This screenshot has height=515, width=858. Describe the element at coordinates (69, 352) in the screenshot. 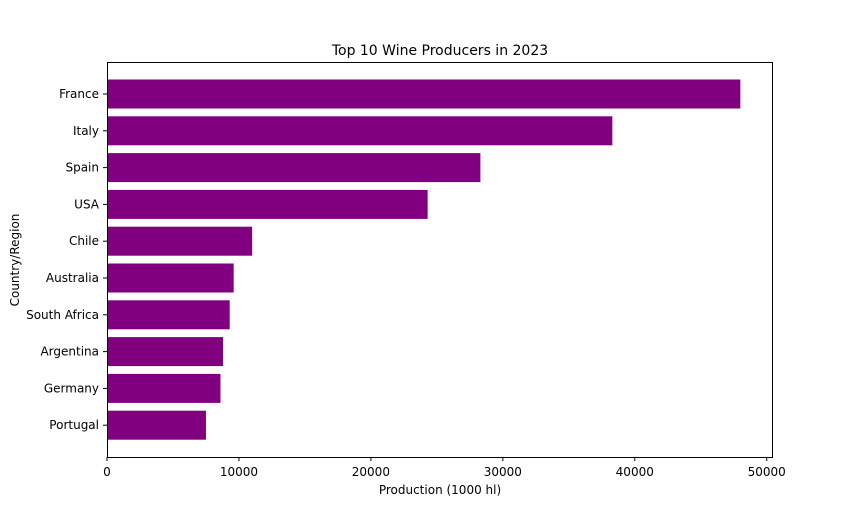

I see `y-tick-label: Argentina` at that location.